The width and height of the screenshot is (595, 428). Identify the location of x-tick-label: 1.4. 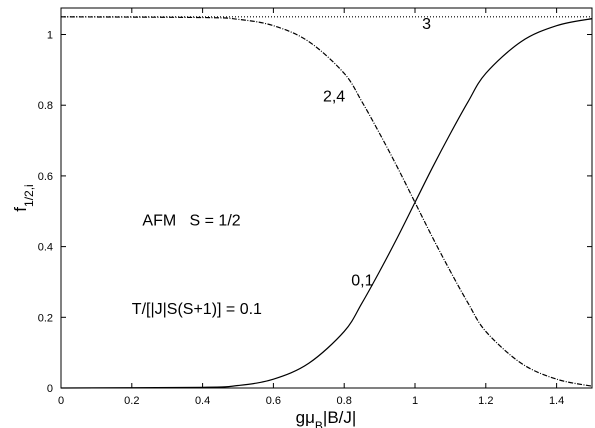
(556, 401).